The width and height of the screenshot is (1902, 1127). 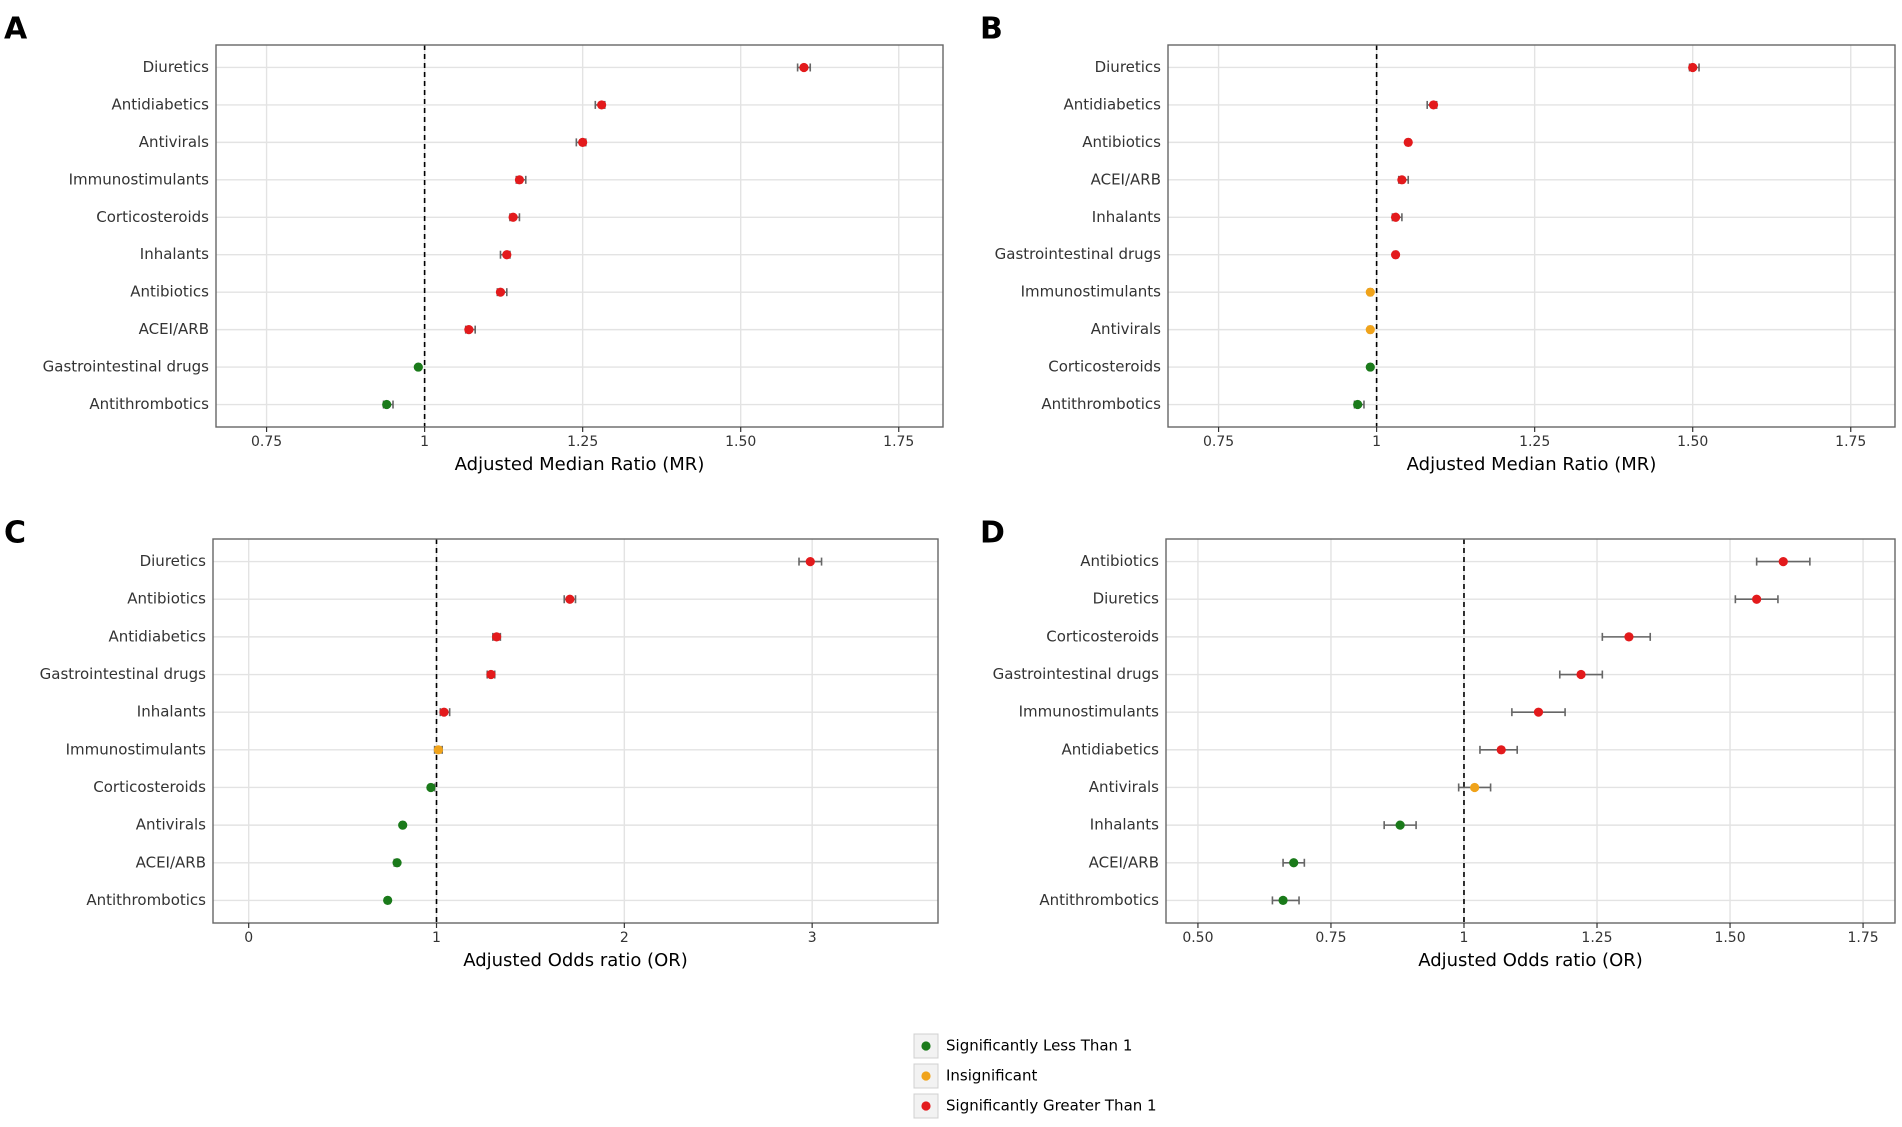 What do you see at coordinates (1119, 561) in the screenshot?
I see `category-label: Antibiotics` at bounding box center [1119, 561].